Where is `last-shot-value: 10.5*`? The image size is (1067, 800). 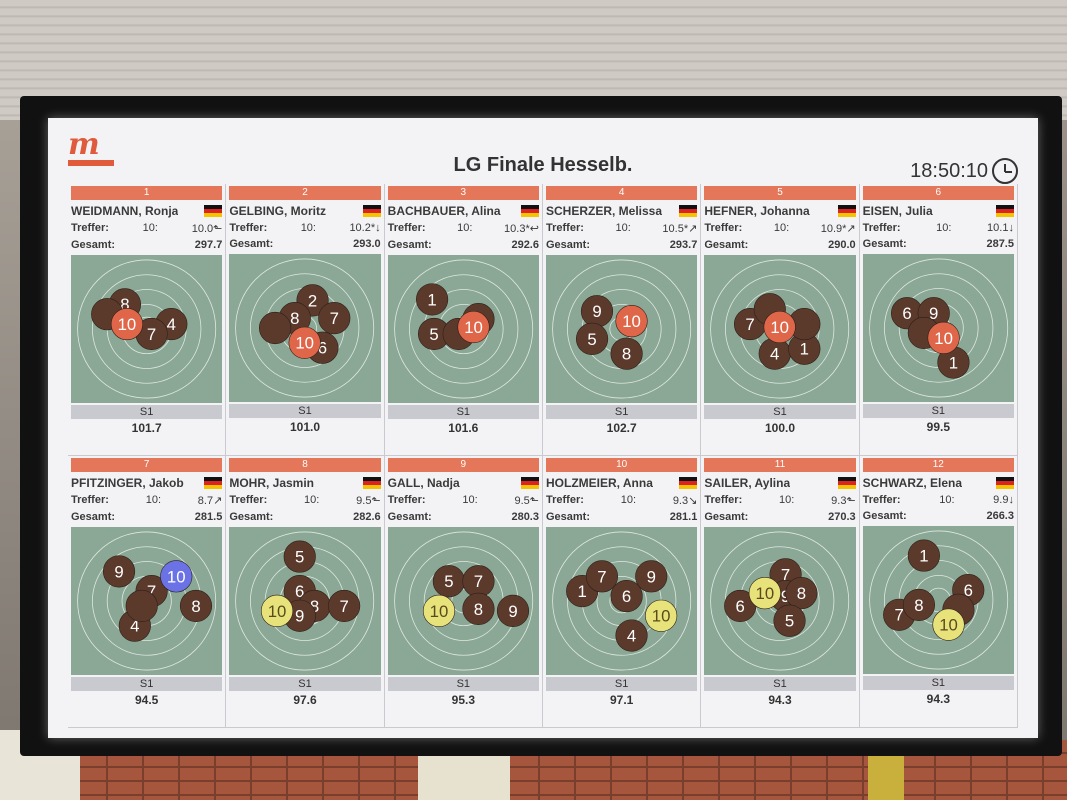
last-shot-value: 10.5* is located at coordinates (675, 229).